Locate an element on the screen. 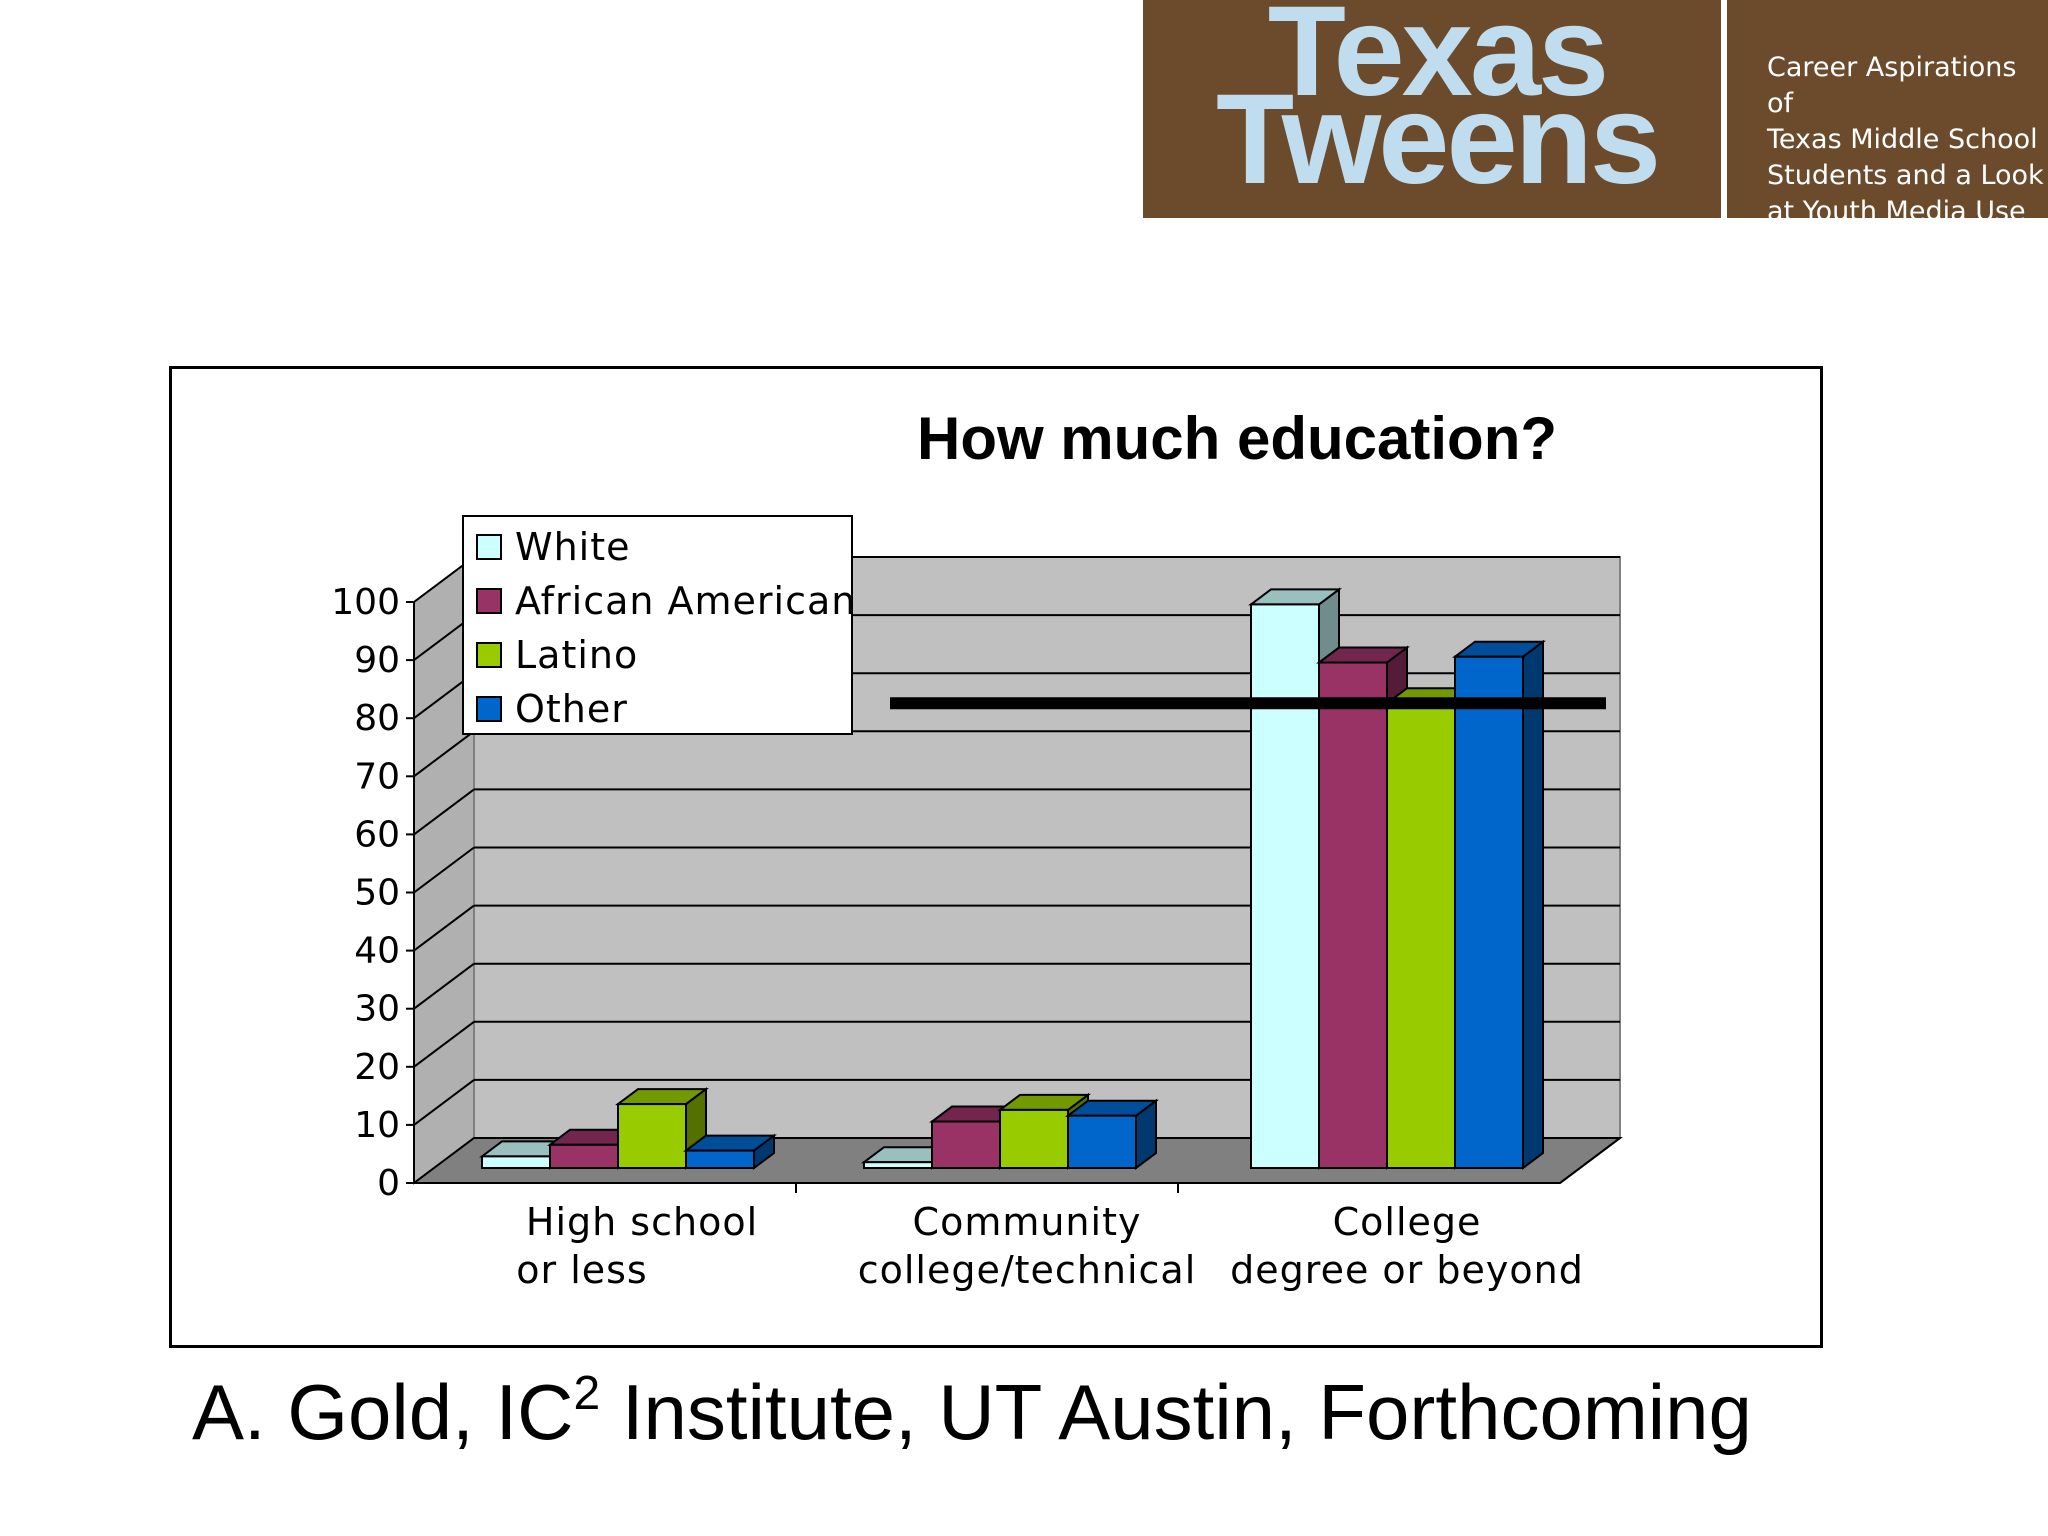 The width and height of the screenshot is (2048, 1536). credit-text: A. Gold, IC is located at coordinates (383, 1412).